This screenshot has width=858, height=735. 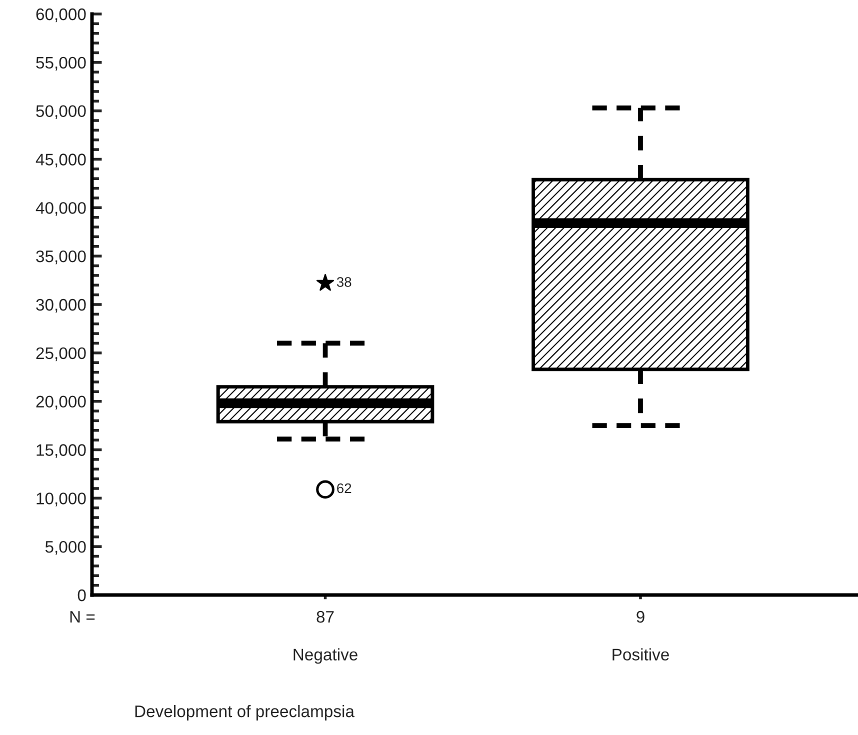 I want to click on y-tick-label: 50,000, so click(x=61, y=112).